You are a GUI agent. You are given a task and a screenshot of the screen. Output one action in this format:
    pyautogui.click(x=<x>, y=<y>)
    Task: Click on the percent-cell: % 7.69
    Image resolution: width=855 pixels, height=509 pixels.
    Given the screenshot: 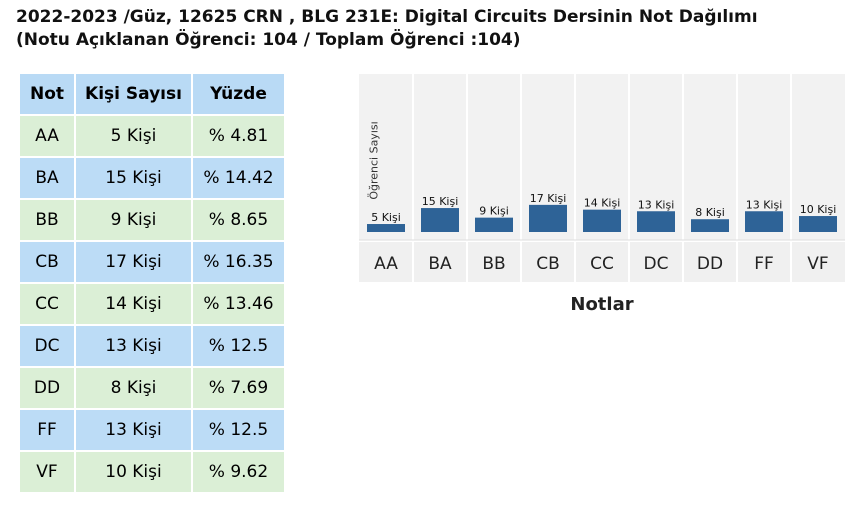 What is the action you would take?
    pyautogui.click(x=239, y=389)
    